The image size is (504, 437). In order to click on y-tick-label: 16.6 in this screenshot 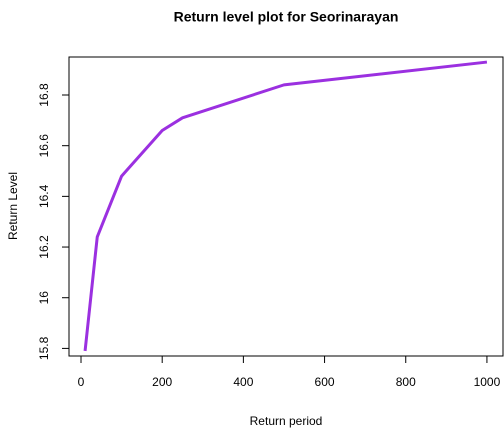, I will do `click(44, 146)`.